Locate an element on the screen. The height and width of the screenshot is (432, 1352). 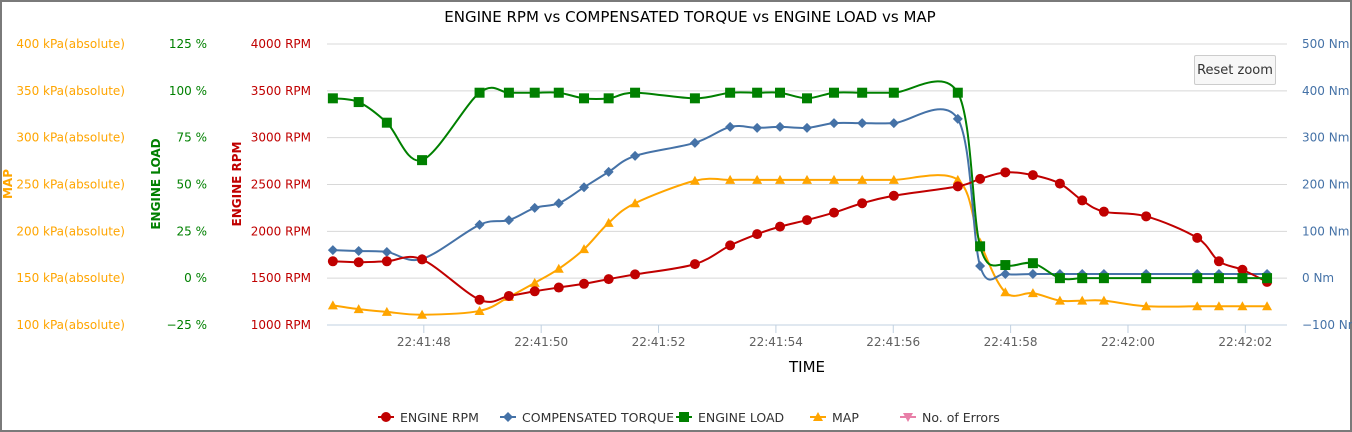
legend-item-compensated-torque: COMPENSATED TORQUE is located at coordinates (587, 417).